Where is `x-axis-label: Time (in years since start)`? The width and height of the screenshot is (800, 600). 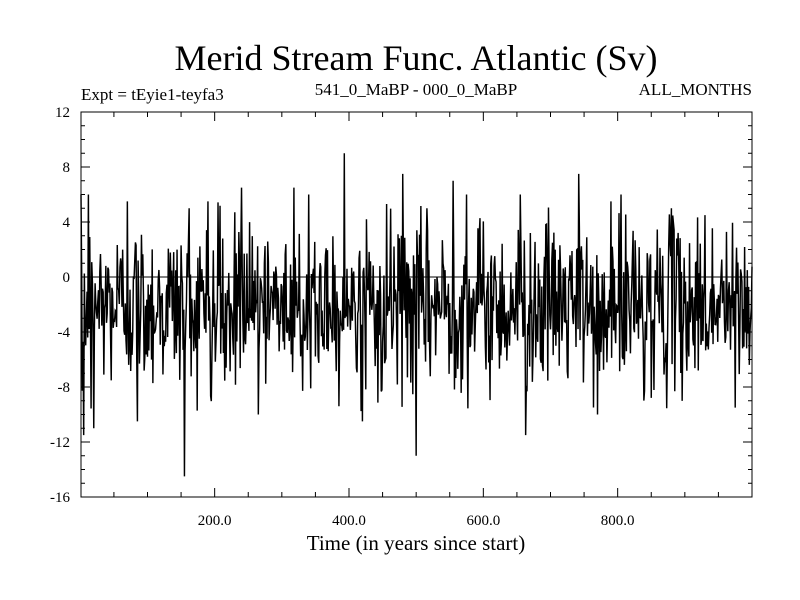 x-axis-label: Time (in years since start) is located at coordinates (416, 543).